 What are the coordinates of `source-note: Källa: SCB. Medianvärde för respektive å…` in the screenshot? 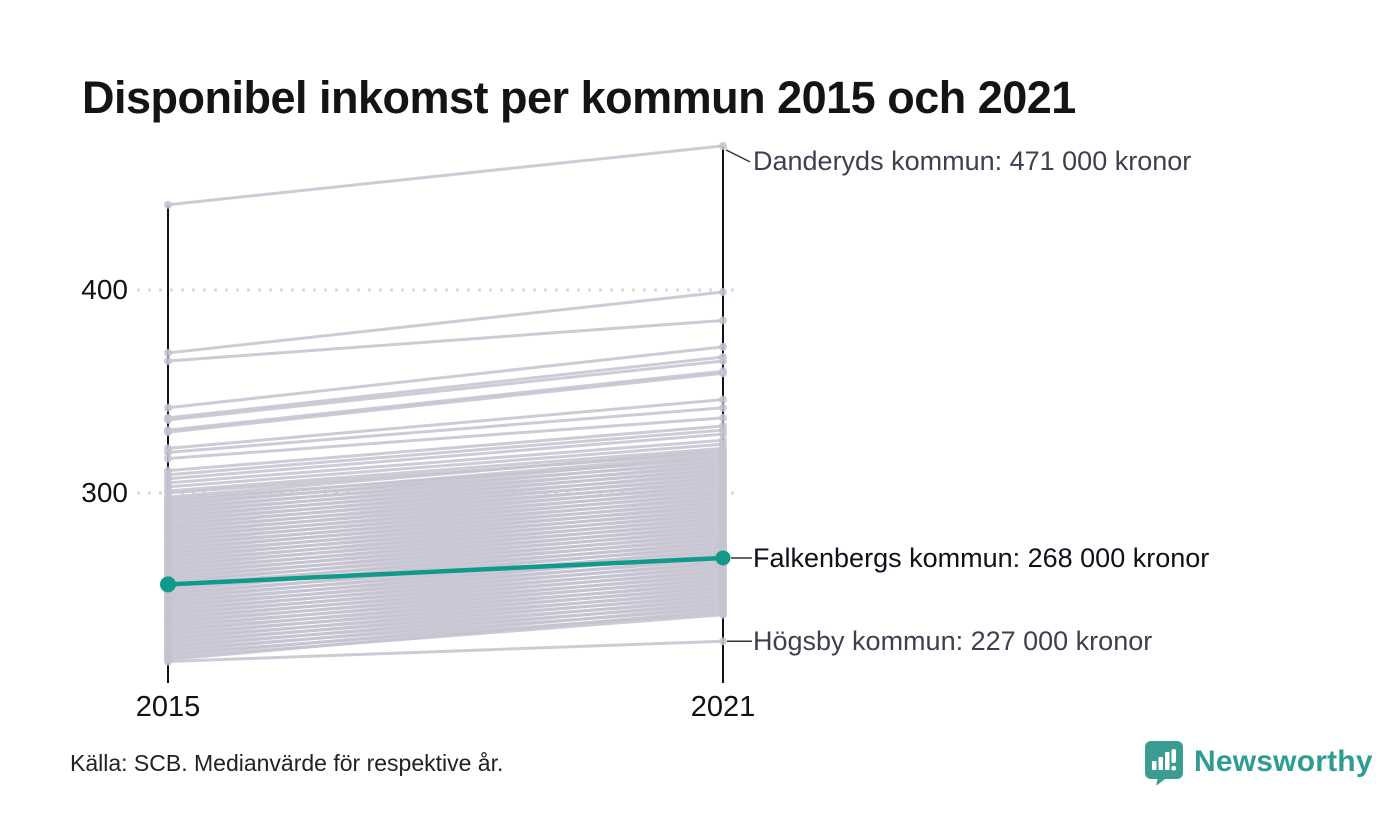 It's located at (287, 763).